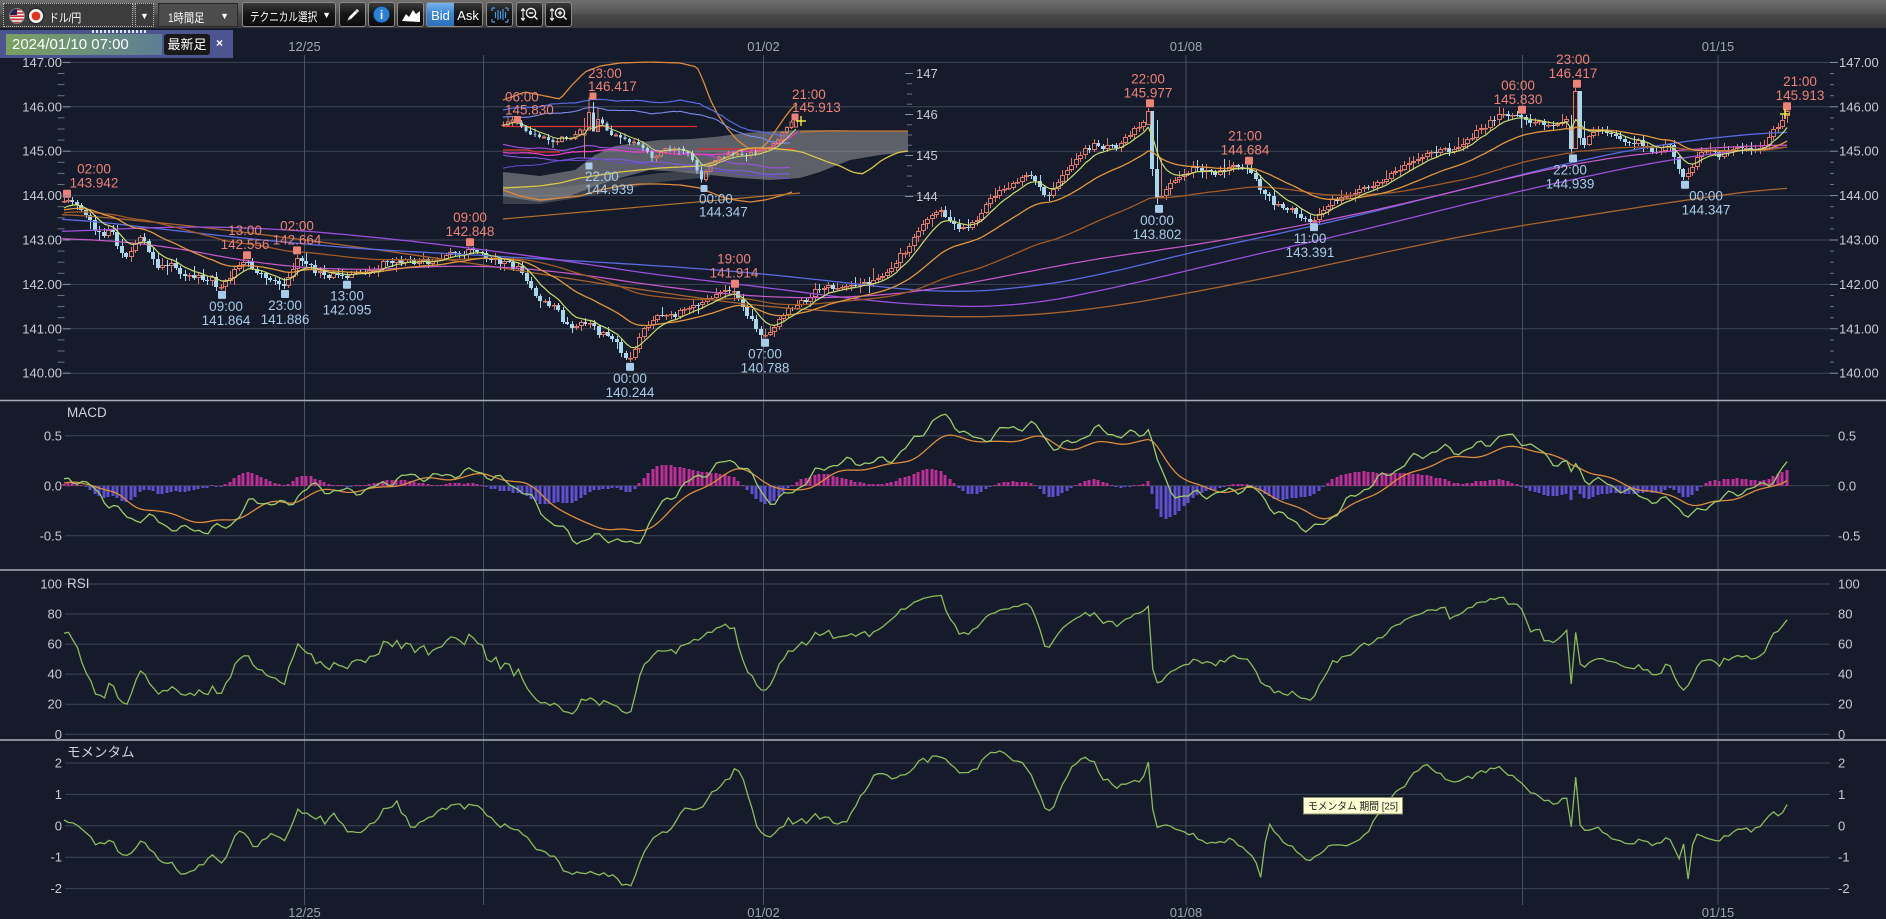 Image resolution: width=1886 pixels, height=919 pixels. What do you see at coordinates (529, 110) in the screenshot?
I see `svg-text: 145.830` at bounding box center [529, 110].